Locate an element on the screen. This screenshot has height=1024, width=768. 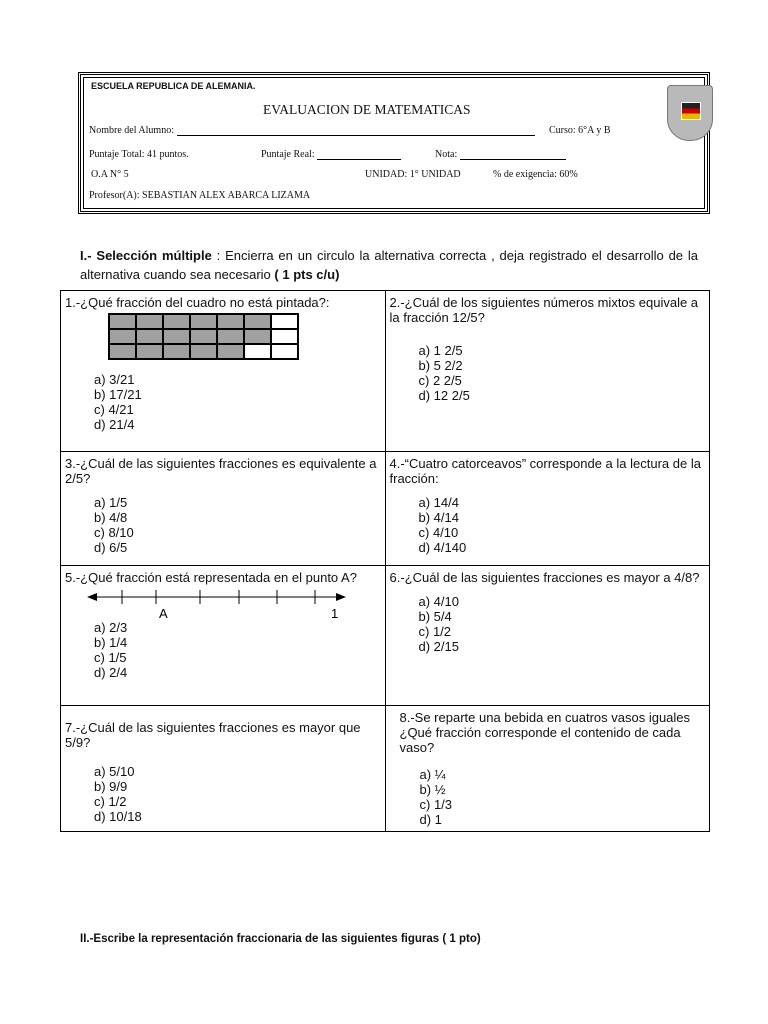
option: c) 8/10 is located at coordinates (114, 532).